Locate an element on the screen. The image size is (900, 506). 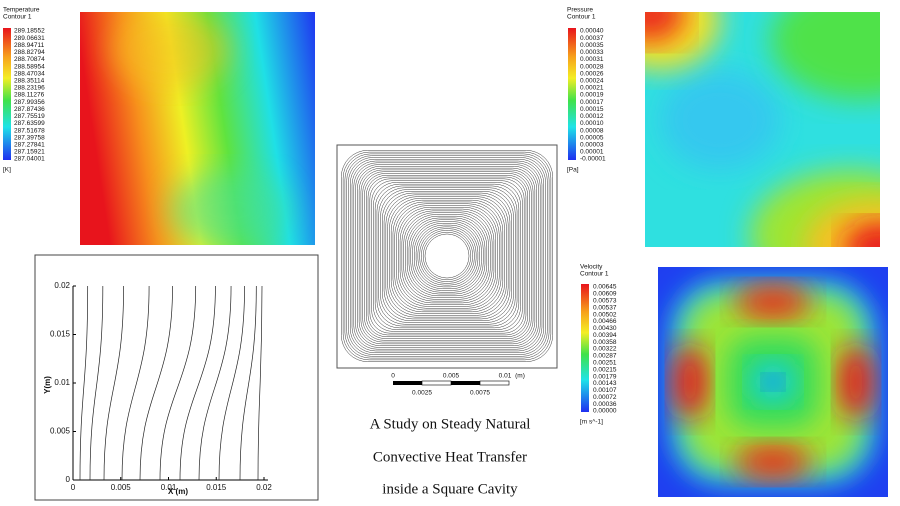
caption-line: Convective Heat Transfer is located at coordinates (450, 457).